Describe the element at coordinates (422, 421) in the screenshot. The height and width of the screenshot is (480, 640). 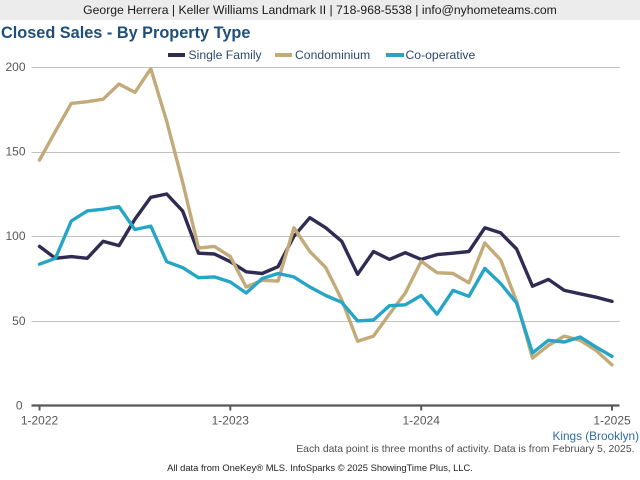
I see `svg-text: 1-2024` at that location.